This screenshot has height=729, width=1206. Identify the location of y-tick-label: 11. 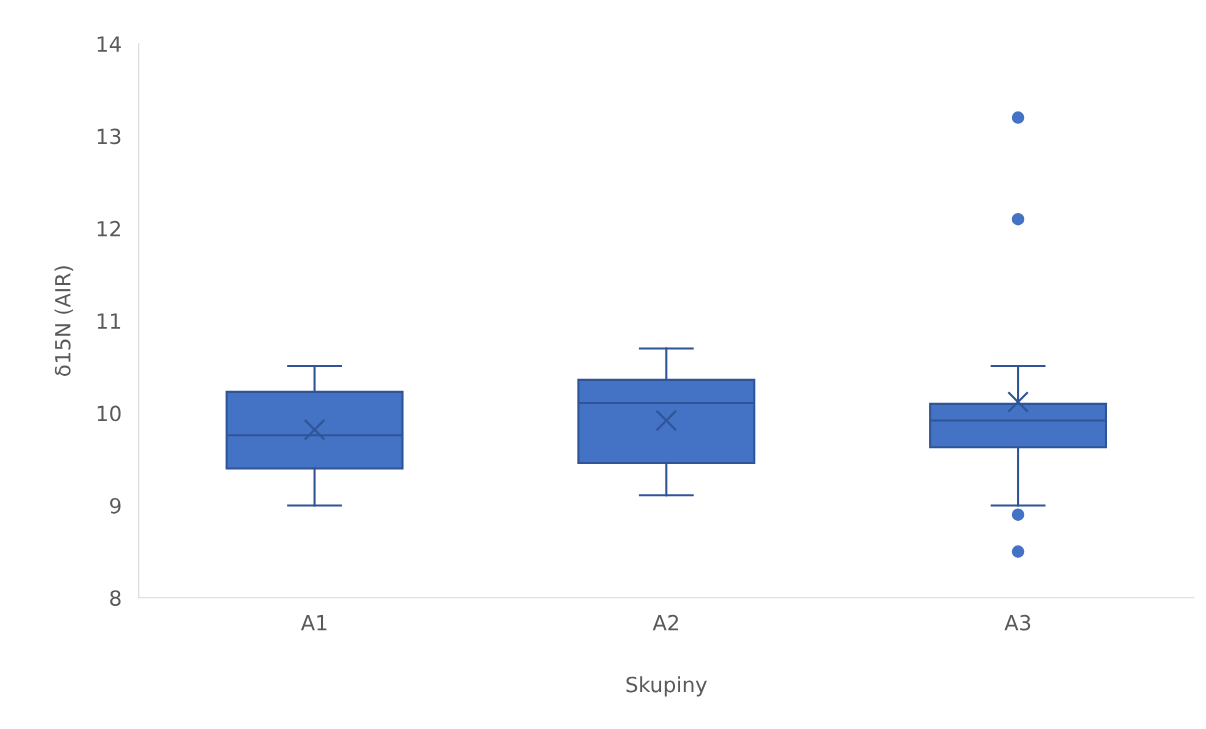
(109, 321).